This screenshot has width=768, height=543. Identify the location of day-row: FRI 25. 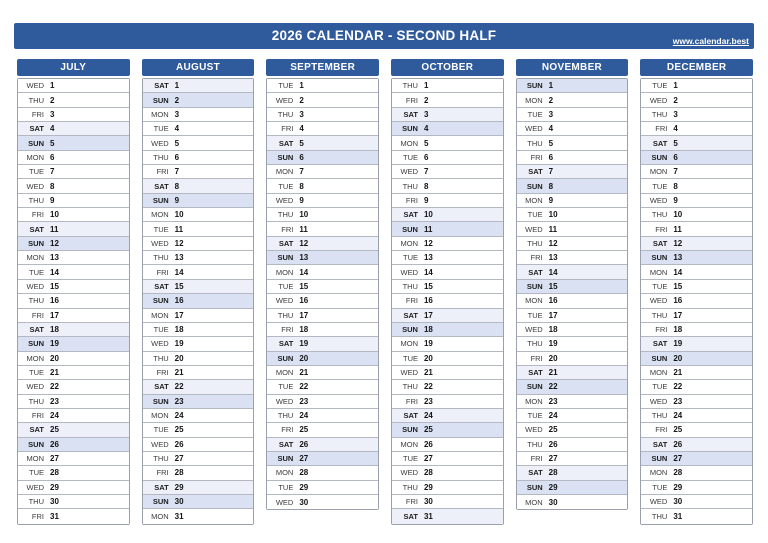
(322, 430).